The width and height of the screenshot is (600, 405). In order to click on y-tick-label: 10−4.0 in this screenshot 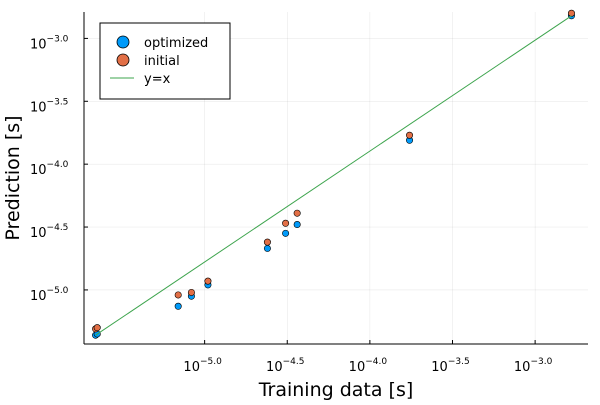, I will do `click(49, 169)`.